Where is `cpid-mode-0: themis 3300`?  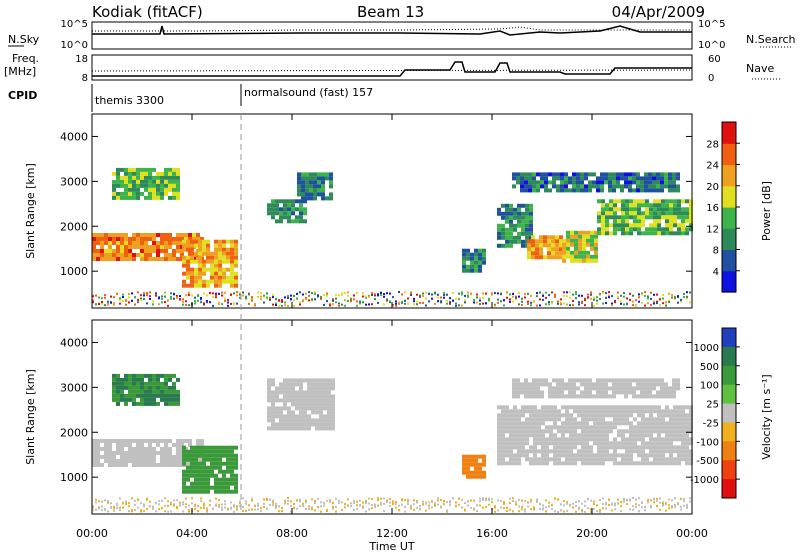
cpid-mode-0: themis 3300 is located at coordinates (129, 100).